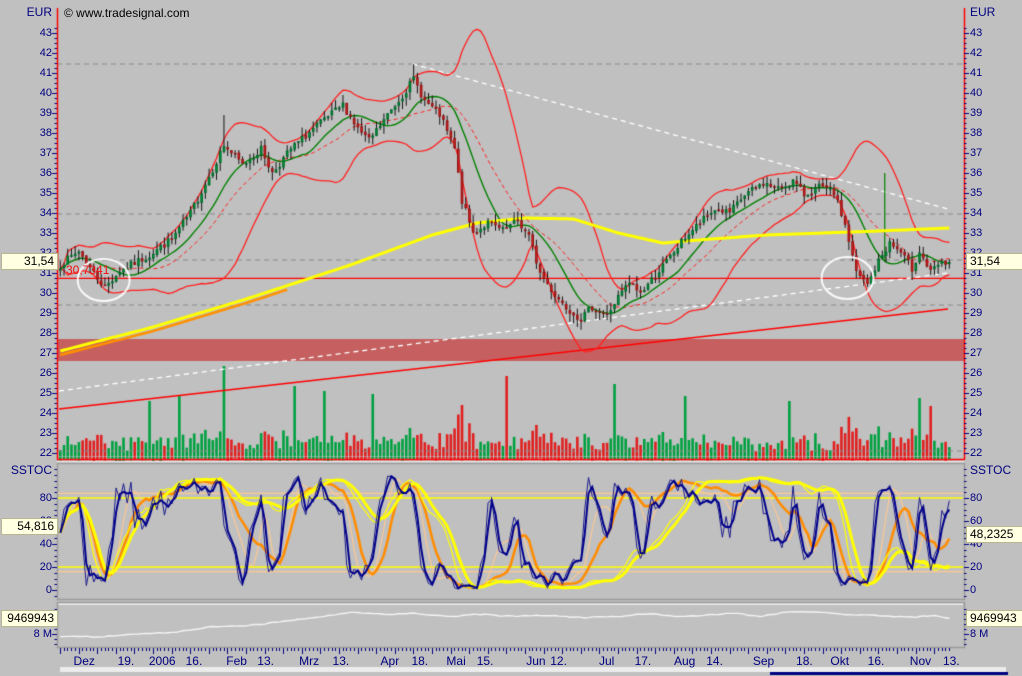  Describe the element at coordinates (84, 661) in the screenshot. I see `time-axis-label: Dez` at that location.